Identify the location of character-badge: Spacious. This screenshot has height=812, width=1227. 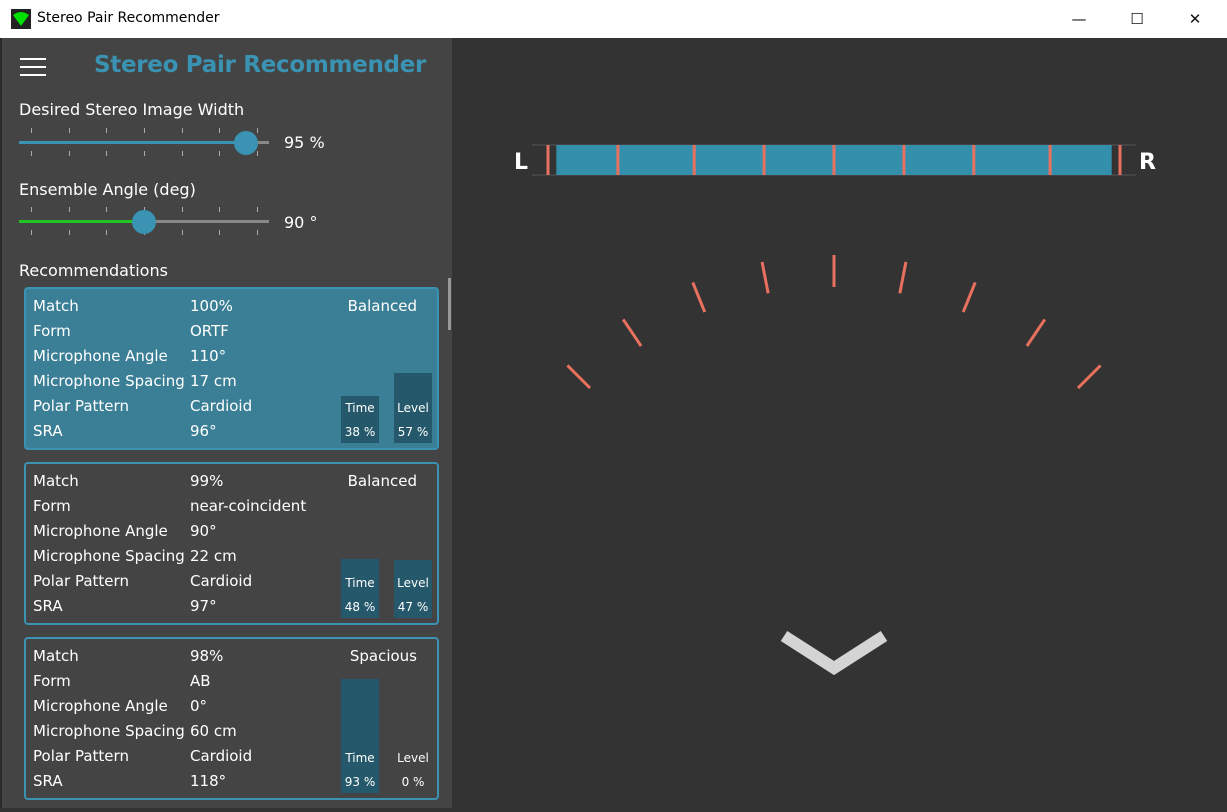
(383, 656).